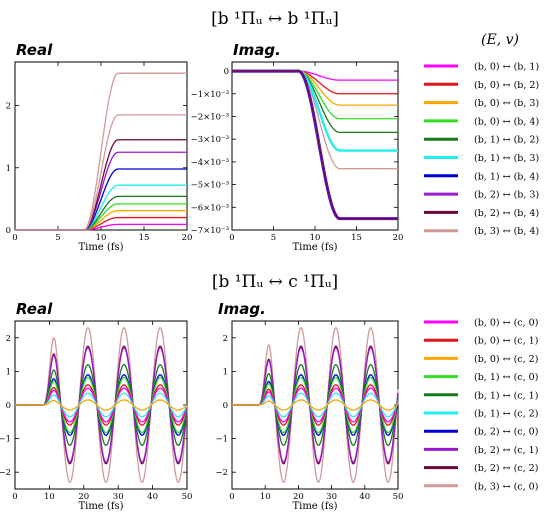 The width and height of the screenshot is (550, 518). Describe the element at coordinates (506, 432) in the screenshot. I see `legend-entry: (b, 2) ↔ (c, 0)` at that location.